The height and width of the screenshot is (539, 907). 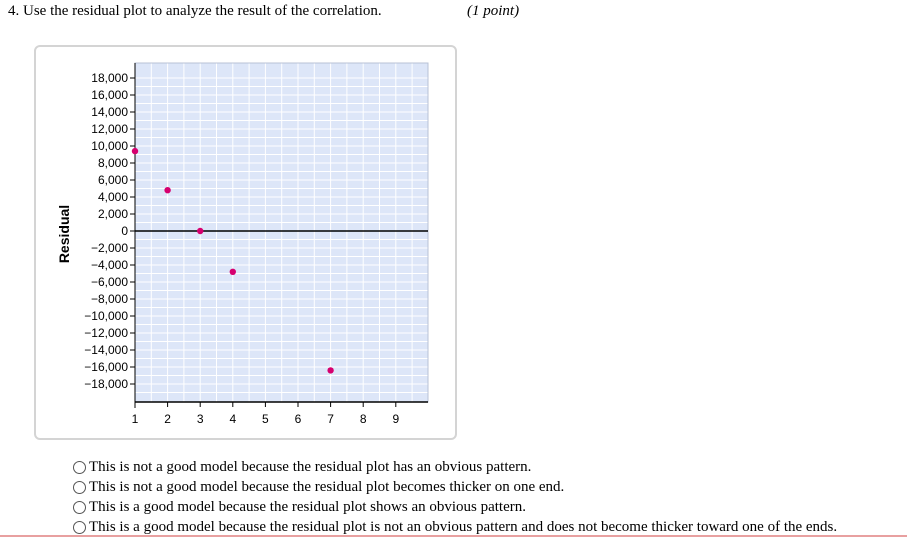 What do you see at coordinates (109, 282) in the screenshot?
I see `y-tick-label: −6,000` at bounding box center [109, 282].